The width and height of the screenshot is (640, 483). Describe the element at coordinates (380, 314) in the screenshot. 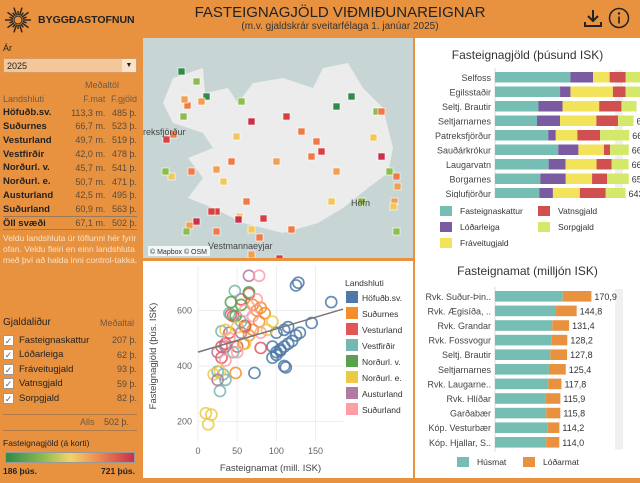

I see `legend-label: Suðurnes` at that location.